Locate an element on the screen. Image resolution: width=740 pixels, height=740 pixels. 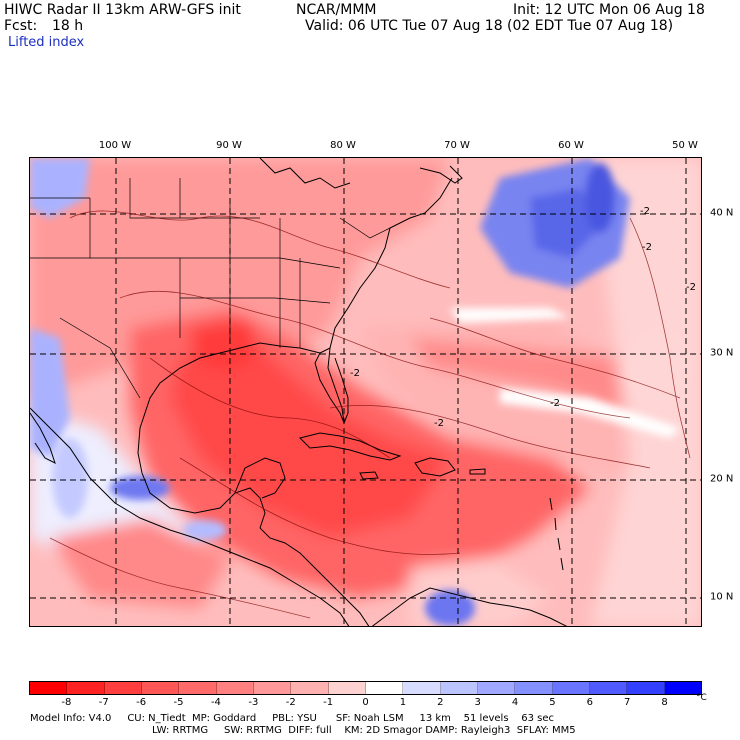
lon-label-60w: 60 W is located at coordinates (571, 145).